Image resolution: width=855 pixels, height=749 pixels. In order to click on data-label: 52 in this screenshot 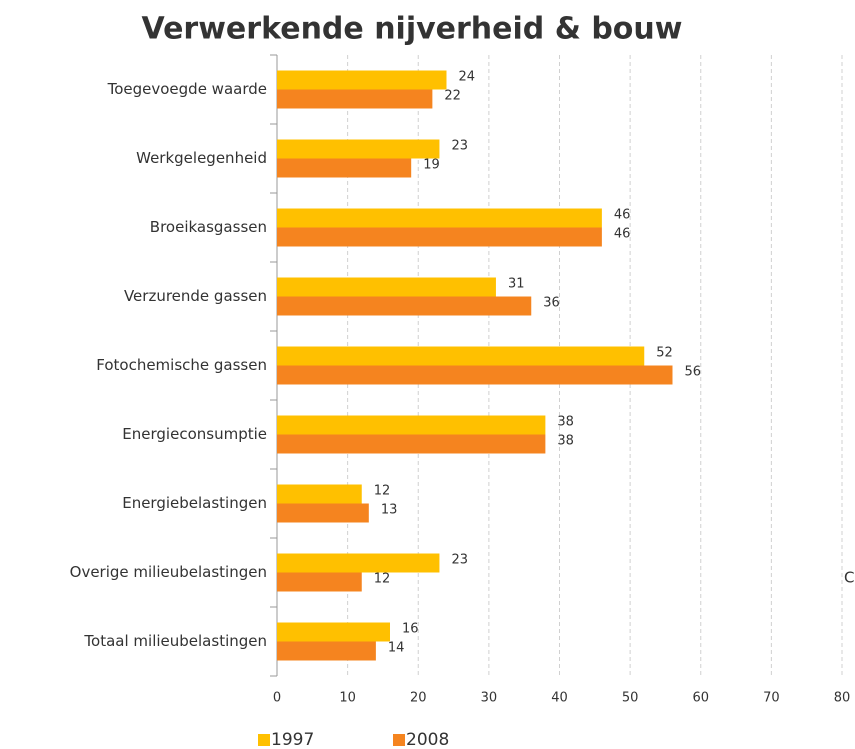, I will do `click(664, 353)`.